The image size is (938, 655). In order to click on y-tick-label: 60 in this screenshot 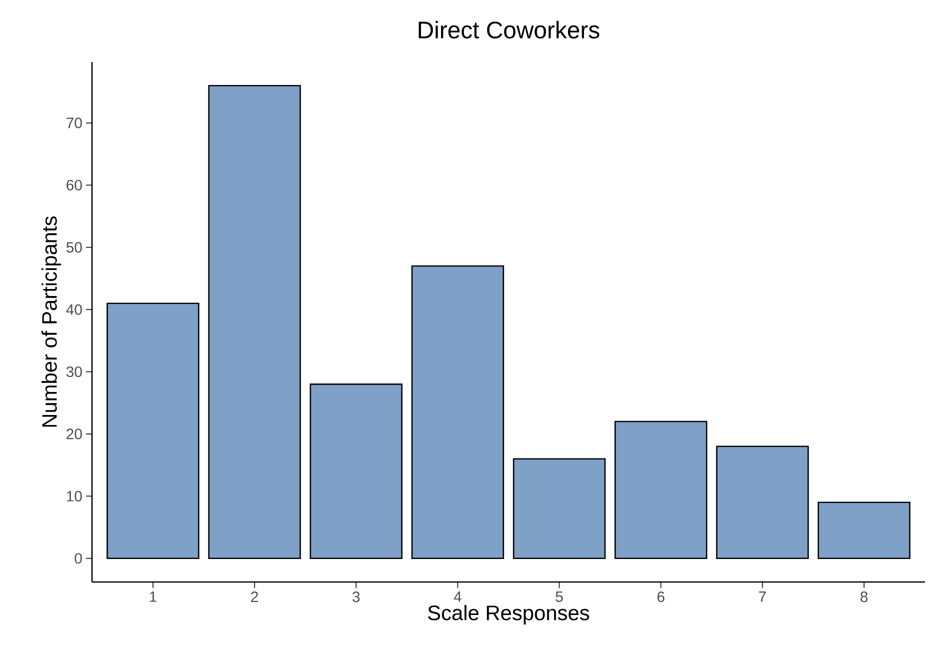, I will do `click(74, 185)`.